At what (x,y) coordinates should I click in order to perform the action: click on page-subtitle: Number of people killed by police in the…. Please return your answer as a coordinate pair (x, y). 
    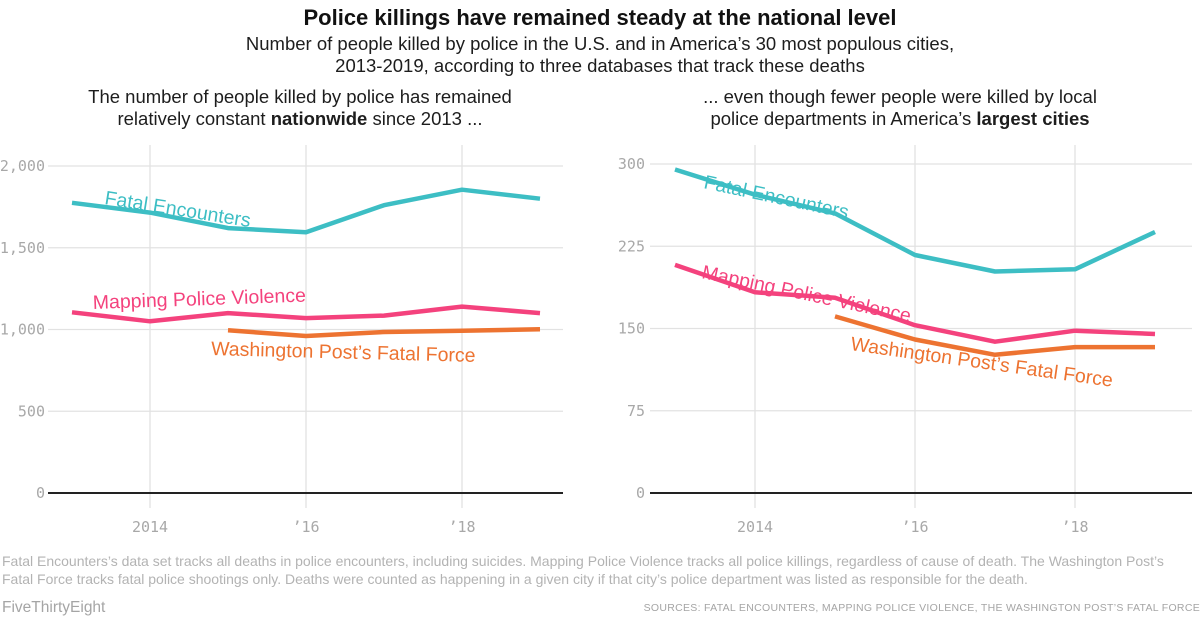
    Looking at the image, I should click on (600, 55).